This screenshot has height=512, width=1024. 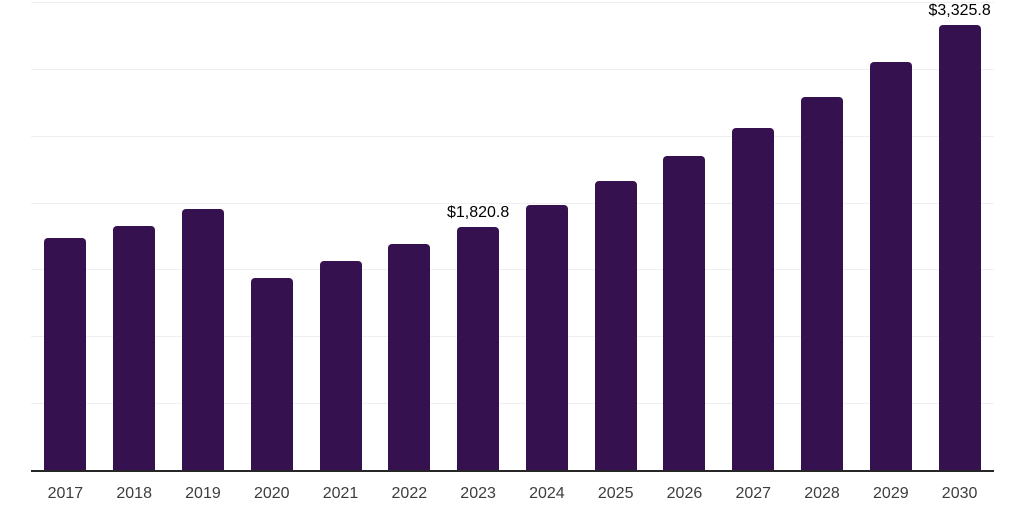 What do you see at coordinates (547, 493) in the screenshot?
I see `x-tick-2024: 2024` at bounding box center [547, 493].